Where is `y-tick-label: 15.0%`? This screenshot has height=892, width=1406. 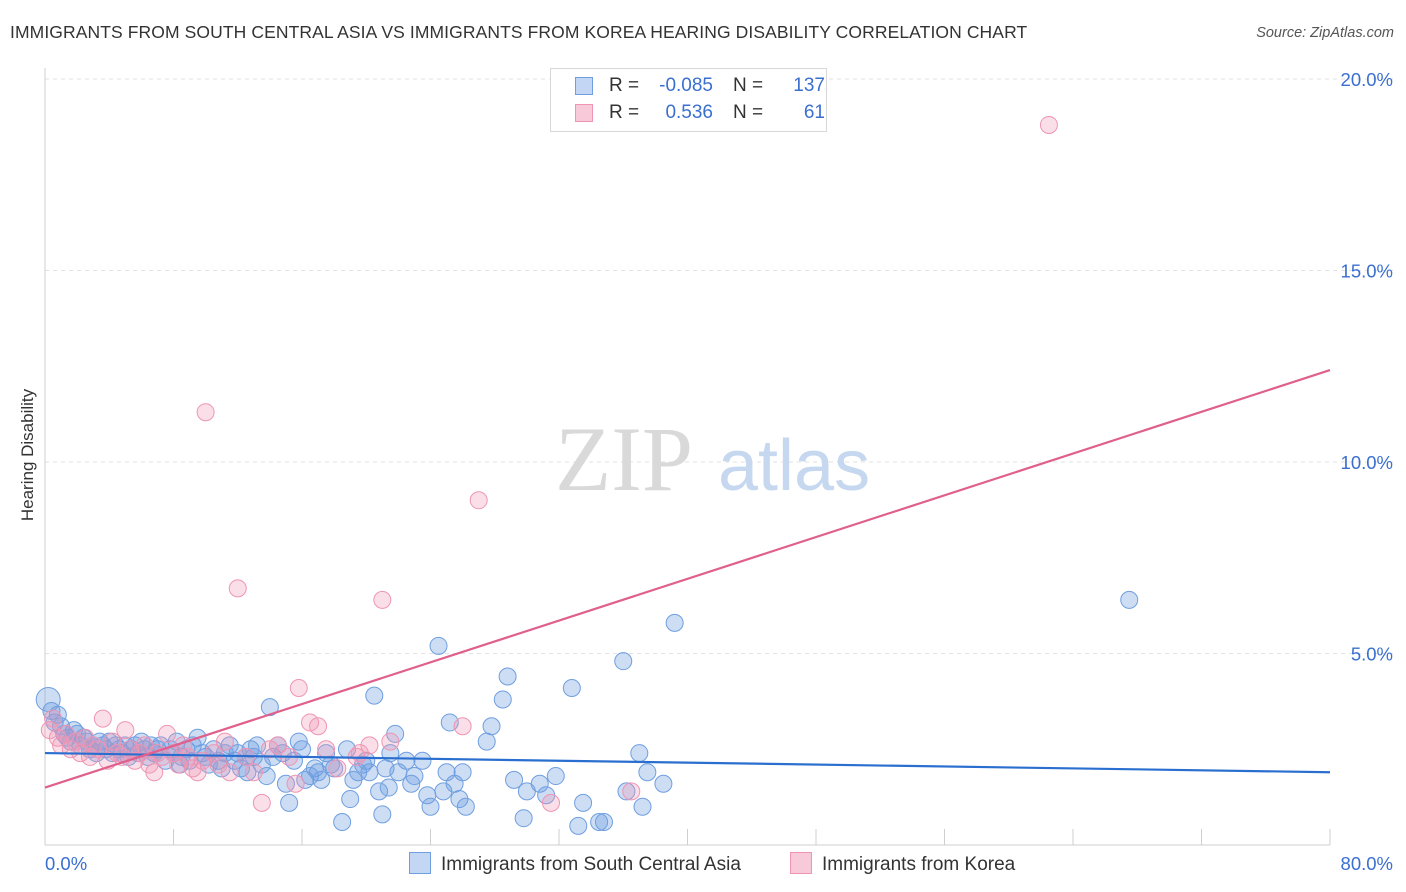 y-tick-label: 15.0% is located at coordinates (1367, 271).